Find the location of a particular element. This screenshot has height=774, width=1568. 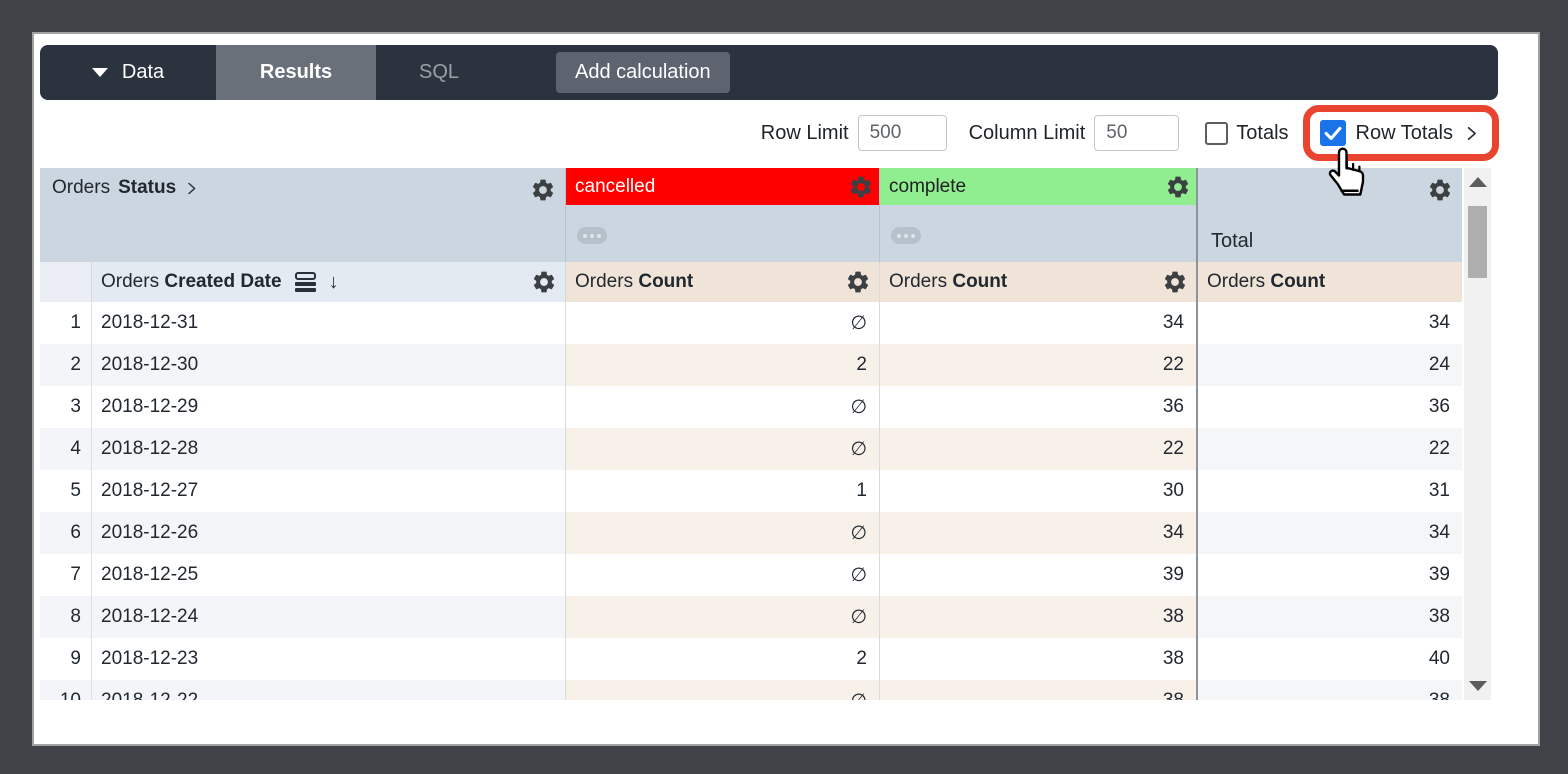

add-calculation-button: Add calculation is located at coordinates (643, 72).